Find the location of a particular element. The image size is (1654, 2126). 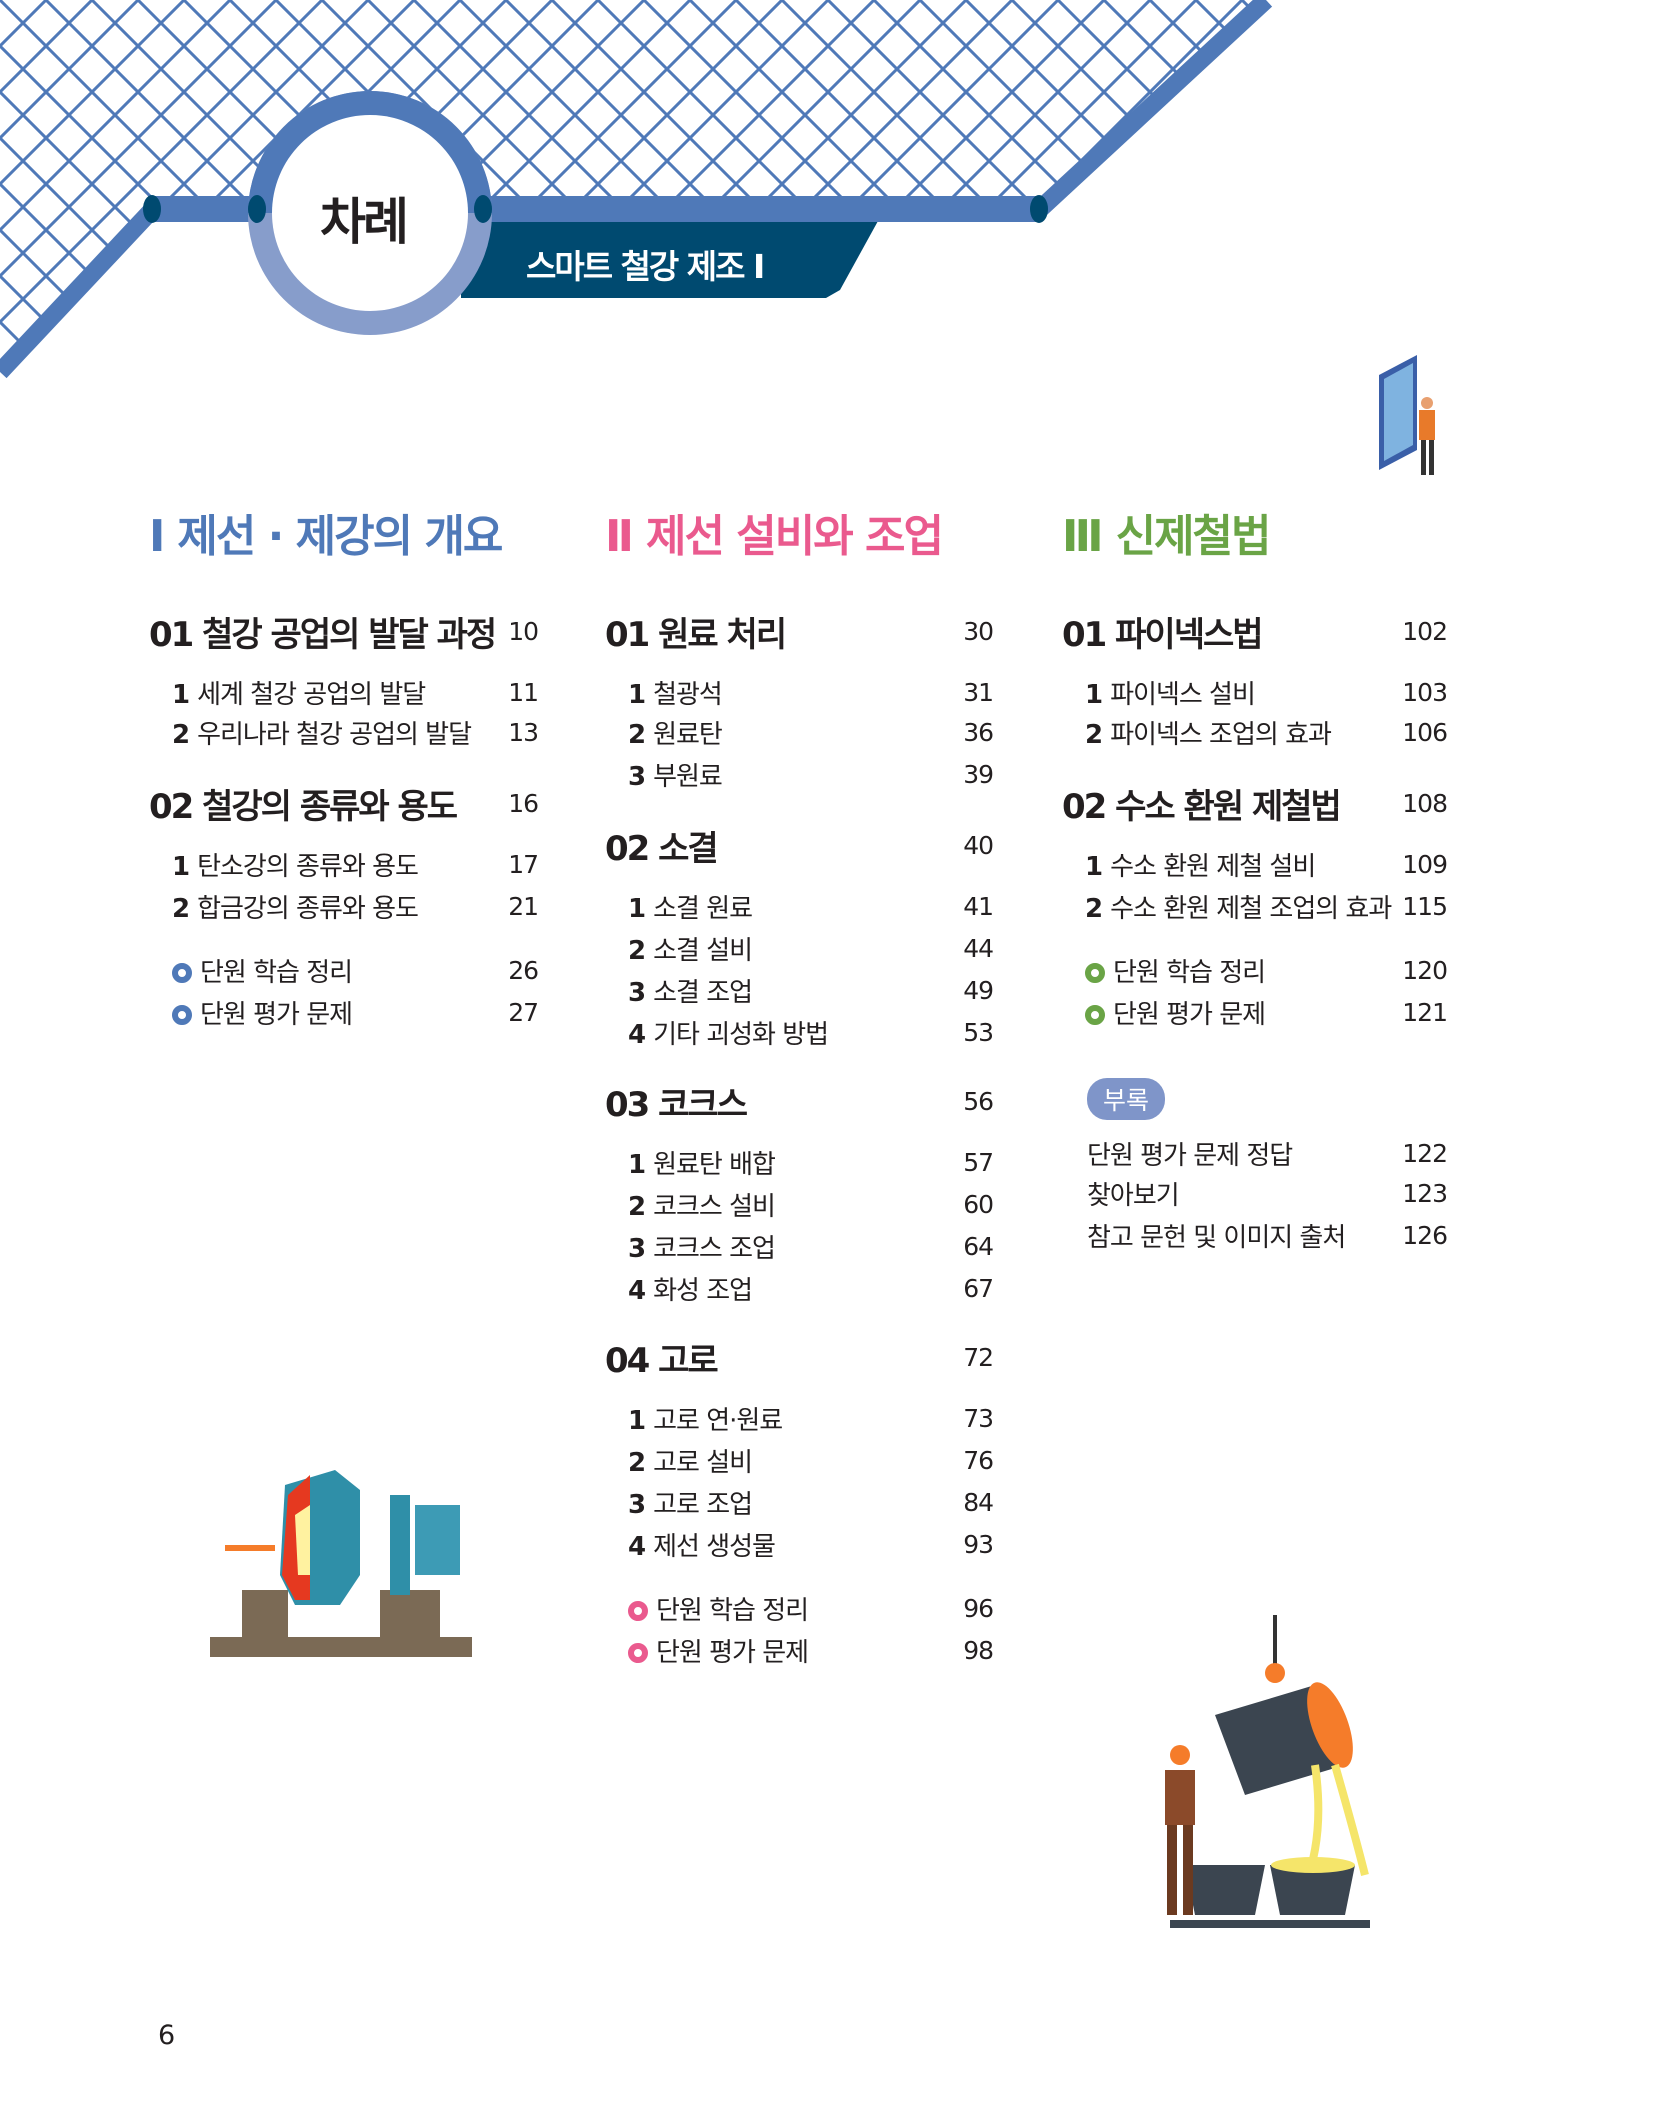

toc-entry: 단원 평가 문제 정답 122 is located at coordinates (1267, 1153).